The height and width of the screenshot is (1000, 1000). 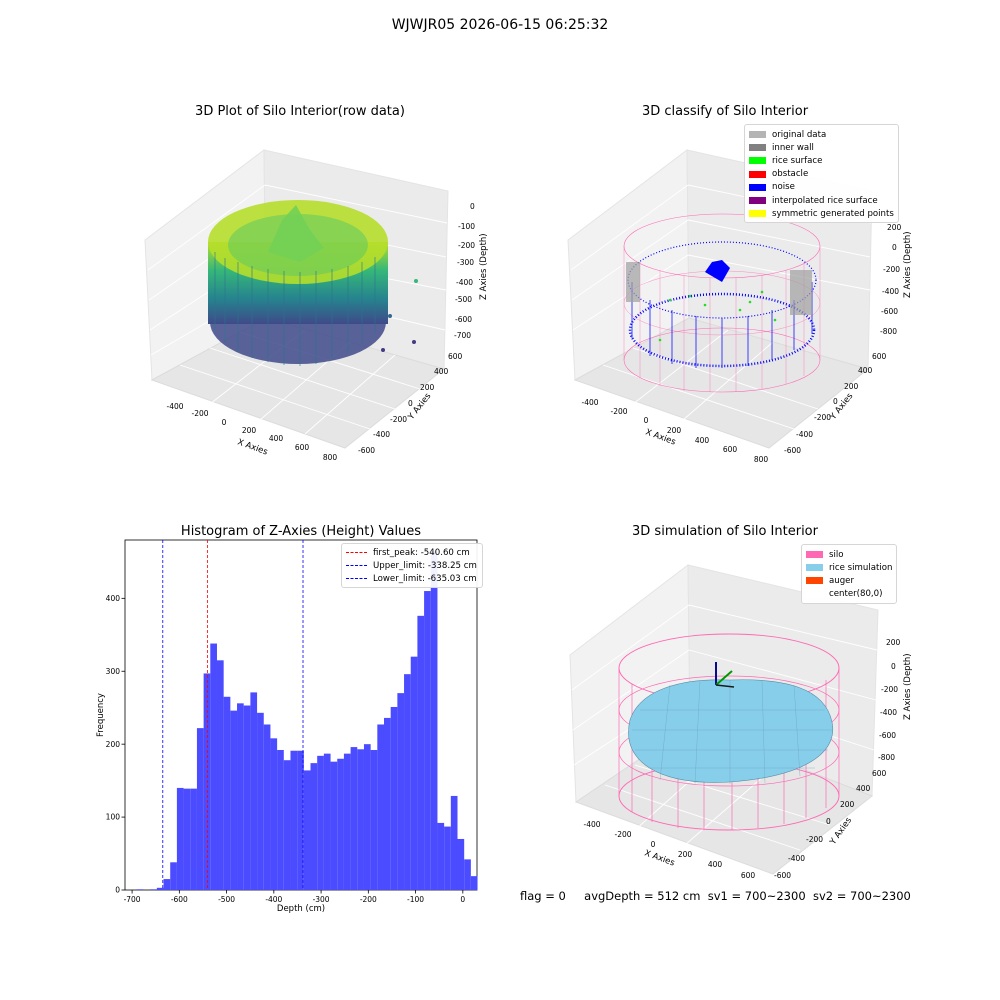 I want to click on panel4-xtick: -400, so click(x=591, y=824).